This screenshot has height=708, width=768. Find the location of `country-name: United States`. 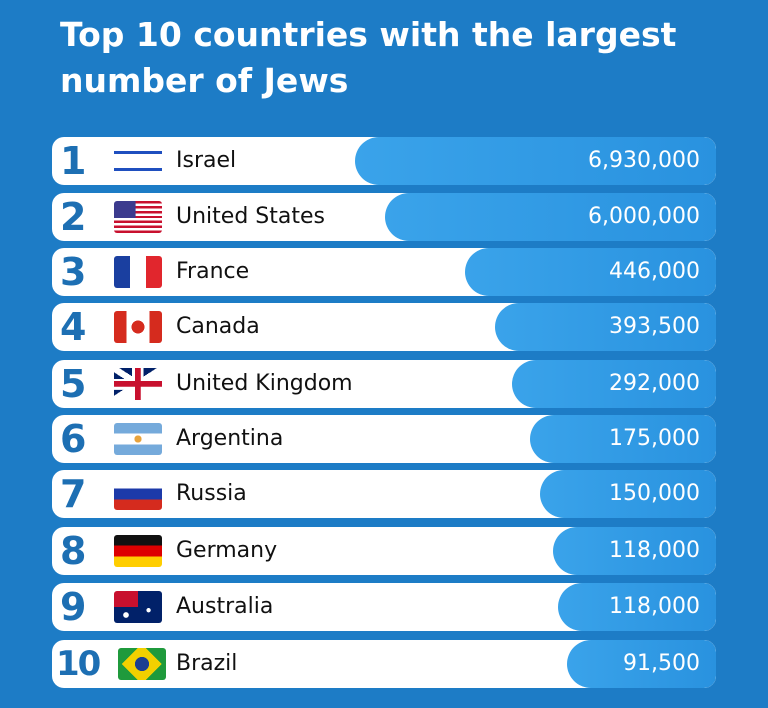

country-name: United States is located at coordinates (250, 216).